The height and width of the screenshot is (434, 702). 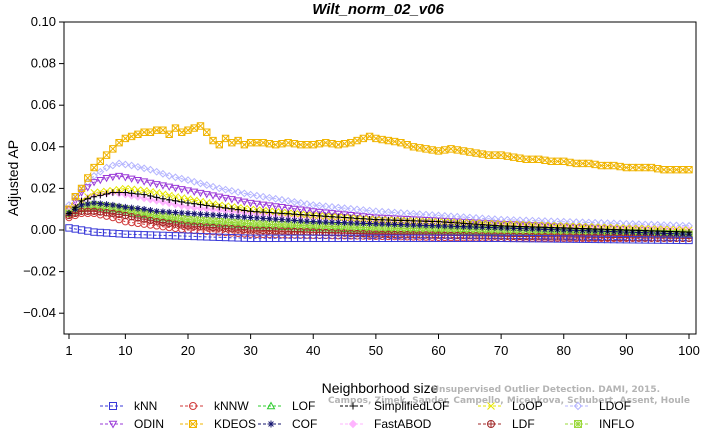 What do you see at coordinates (523, 424) in the screenshot?
I see `legend-label: LDF` at bounding box center [523, 424].